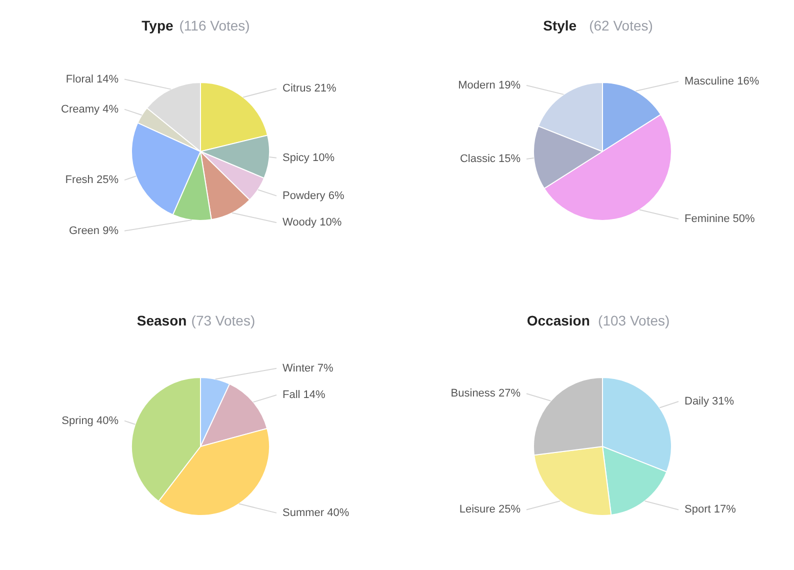  Describe the element at coordinates (490, 510) in the screenshot. I see `slice-label: Leisure 25%` at that location.